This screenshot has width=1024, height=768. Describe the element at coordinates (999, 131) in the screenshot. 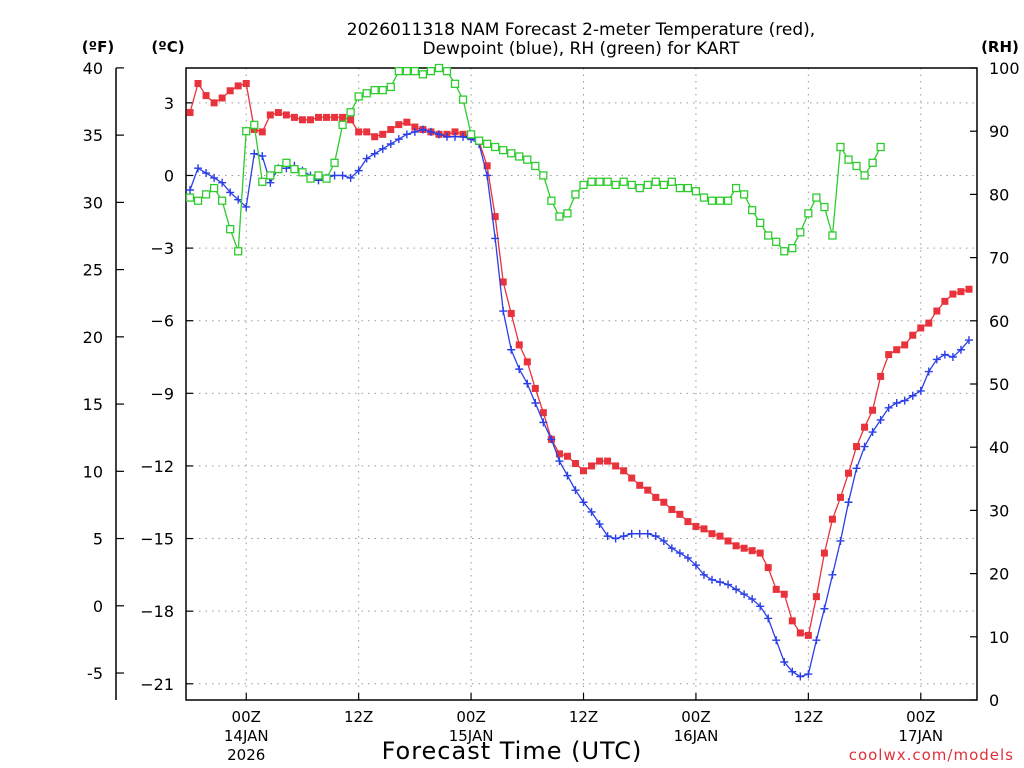

I see `rh-tick-label: 90` at that location.